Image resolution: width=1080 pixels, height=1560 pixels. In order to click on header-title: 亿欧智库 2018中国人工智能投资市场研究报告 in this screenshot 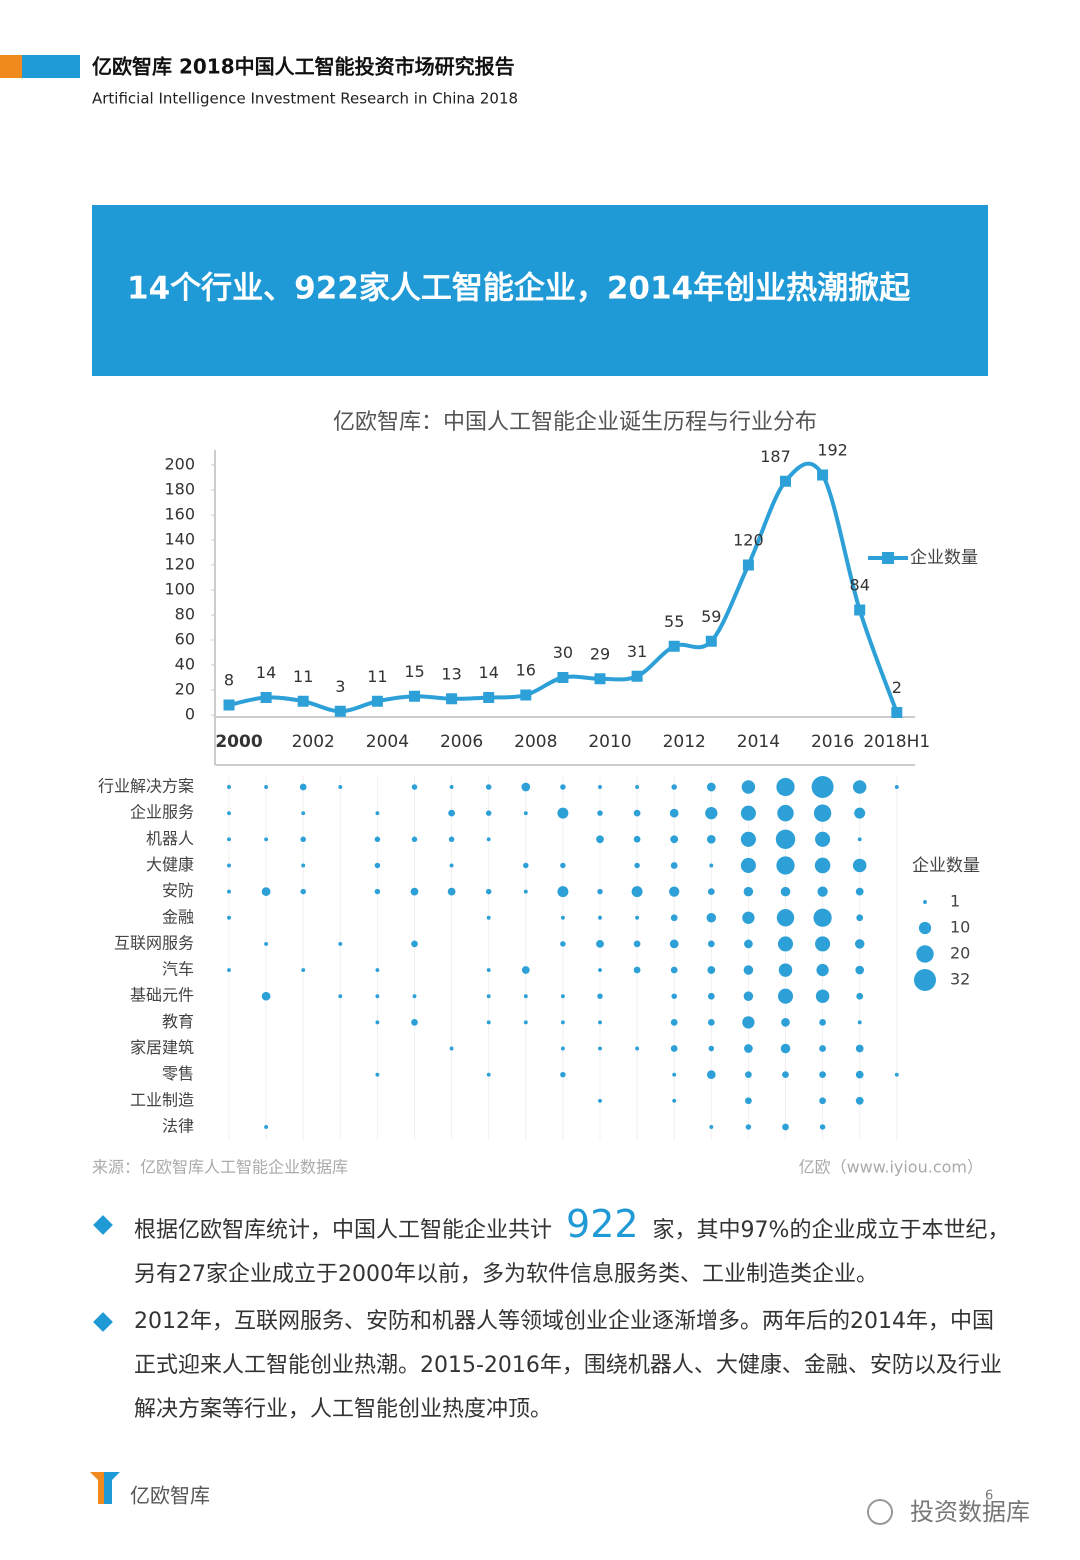, I will do `click(303, 67)`.